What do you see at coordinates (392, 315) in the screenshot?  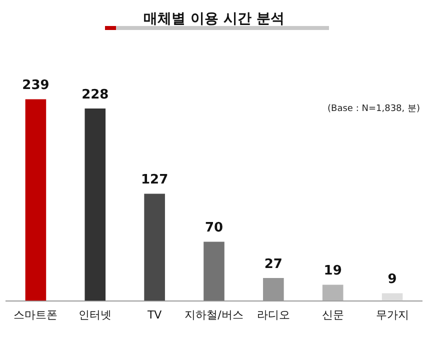 I see `x-tick-label: 무가지` at bounding box center [392, 315].